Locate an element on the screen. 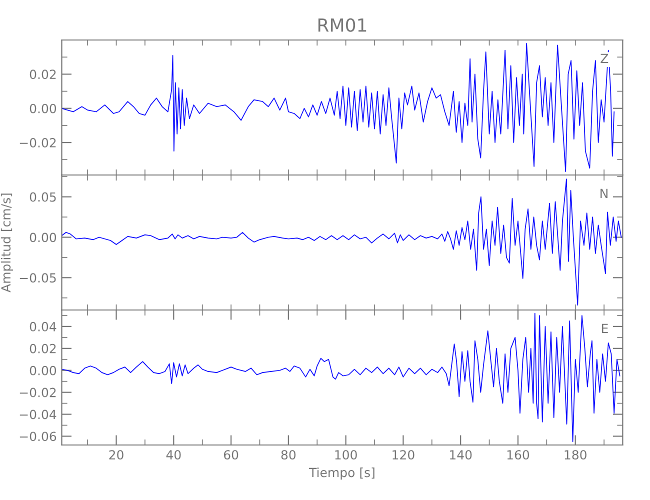  y-tick-label: 0.05 is located at coordinates (43, 197).